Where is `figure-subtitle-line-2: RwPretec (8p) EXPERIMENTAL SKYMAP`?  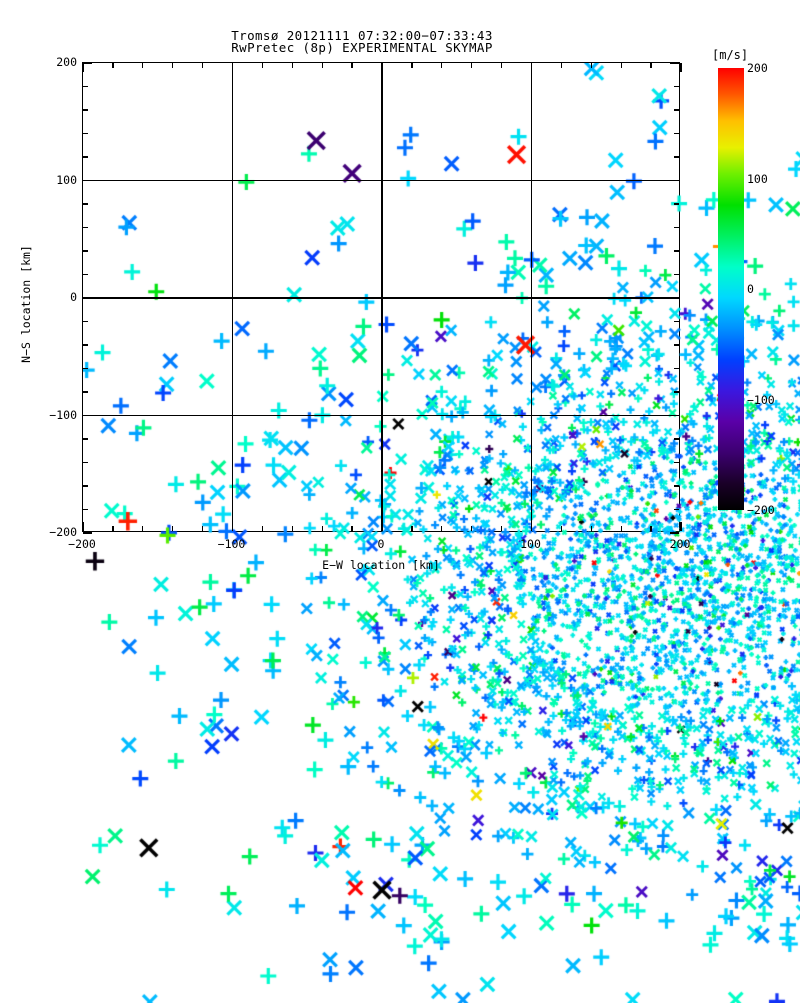 figure-subtitle-line-2: RwPretec (8p) EXPERIMENTAL SKYMAP is located at coordinates (362, 47).